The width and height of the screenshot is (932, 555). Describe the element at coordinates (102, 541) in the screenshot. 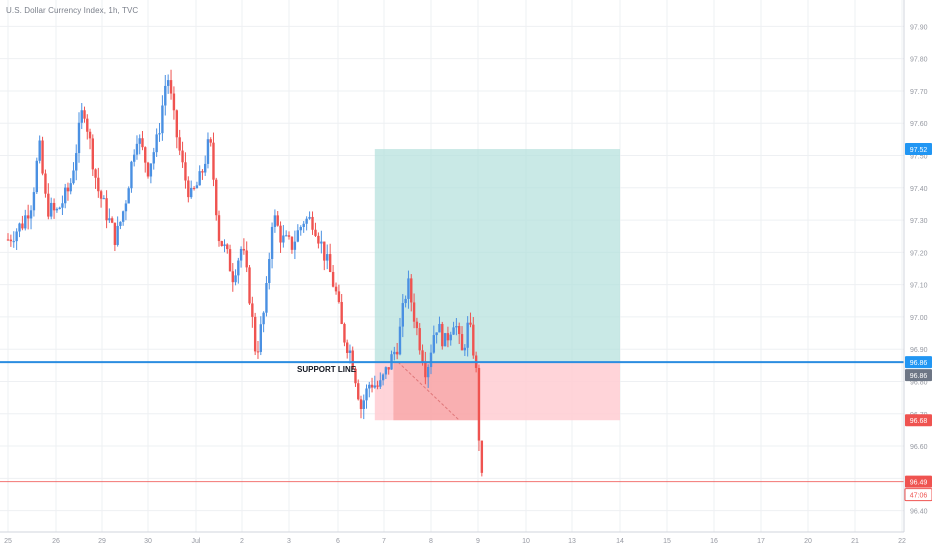

I see `x-tick-label: 29` at that location.